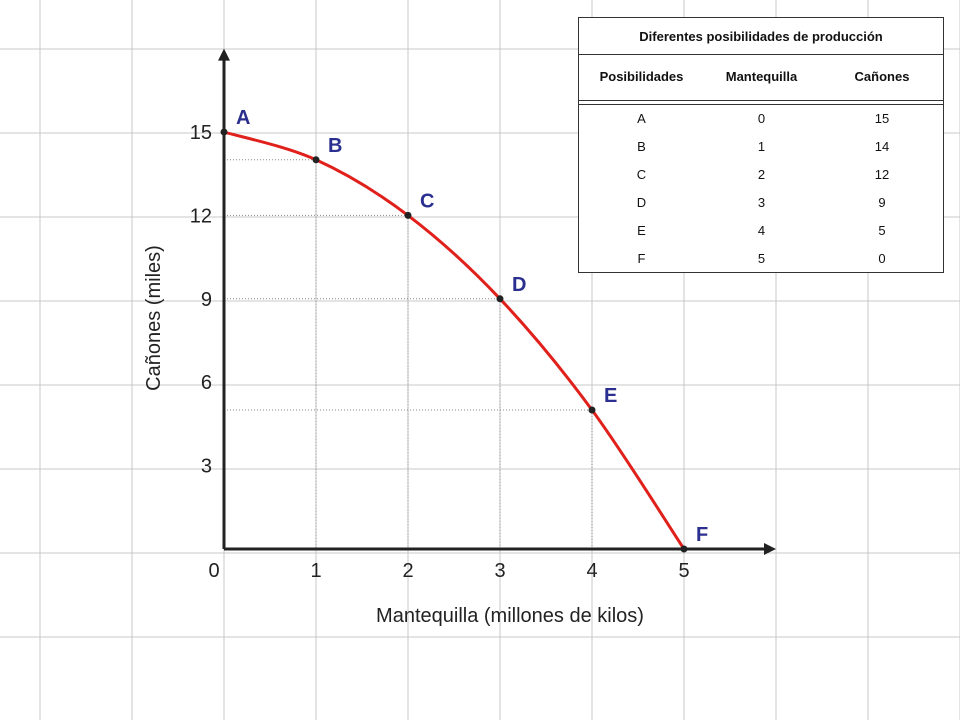  I want to click on cell-mantequilla: 2, so click(761, 174).